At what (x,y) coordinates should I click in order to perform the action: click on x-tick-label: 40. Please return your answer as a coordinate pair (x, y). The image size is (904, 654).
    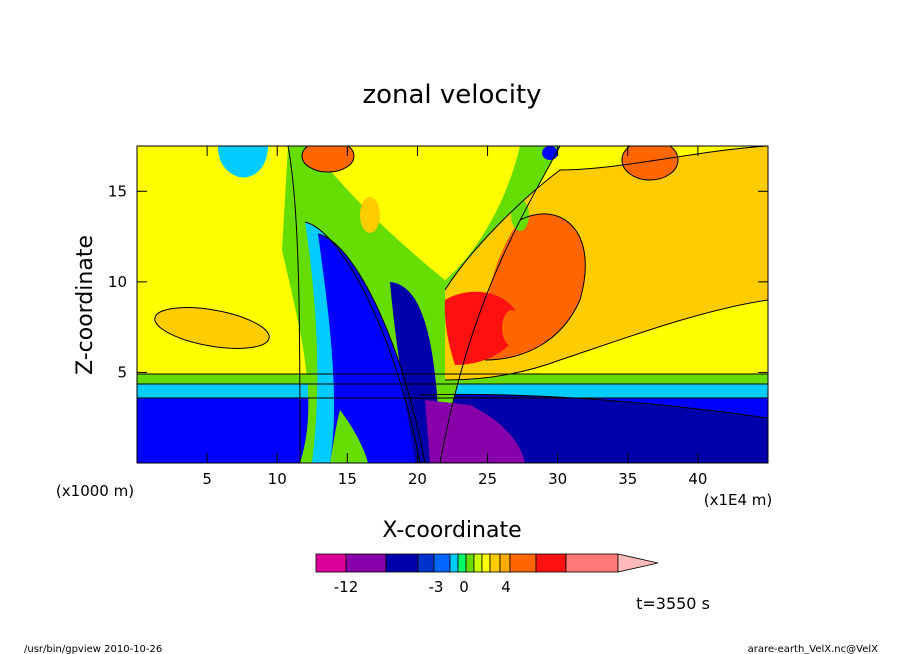
    Looking at the image, I should click on (697, 479).